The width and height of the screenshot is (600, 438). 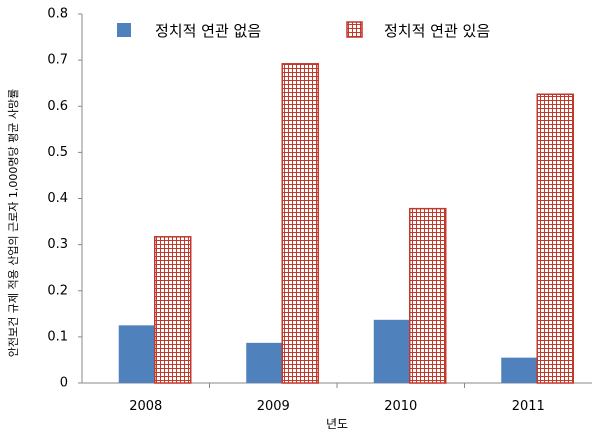 I want to click on bar-2011-political-tie, so click(x=555, y=238).